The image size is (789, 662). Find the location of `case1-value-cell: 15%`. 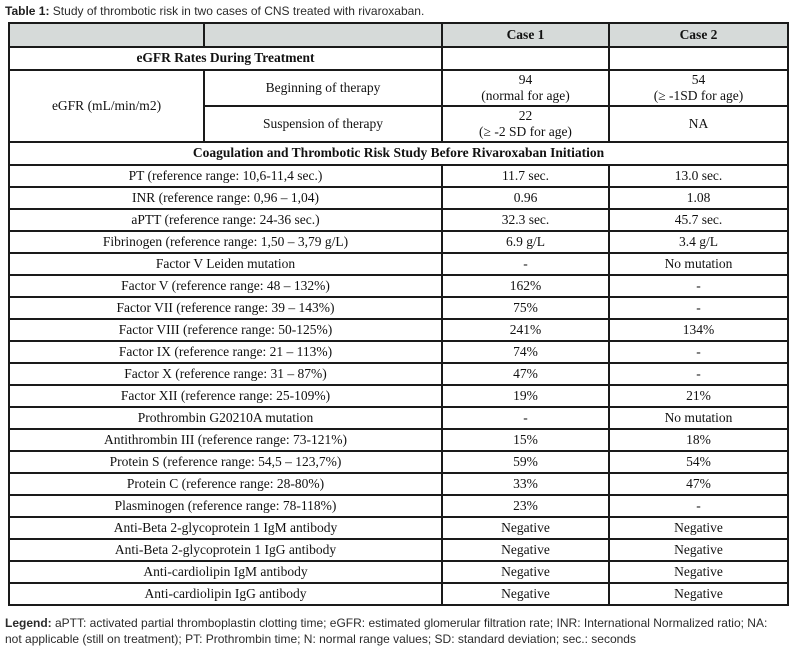

case1-value-cell: 15% is located at coordinates (525, 439).